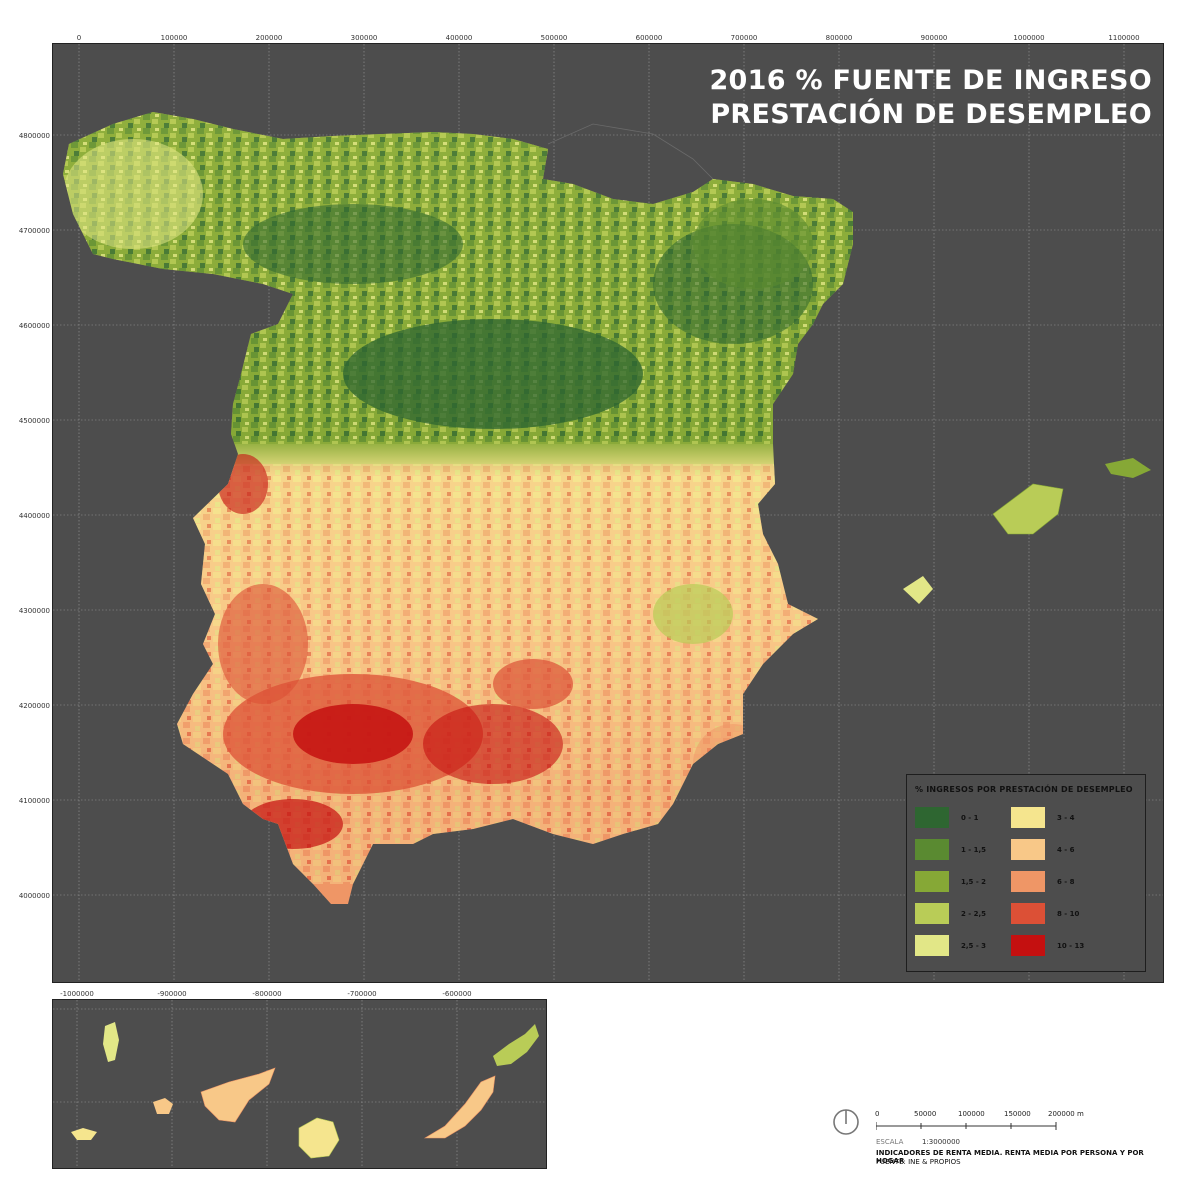  Describe the element at coordinates (970, 817) in the screenshot. I see `legend-label: 0 - 1` at that location.